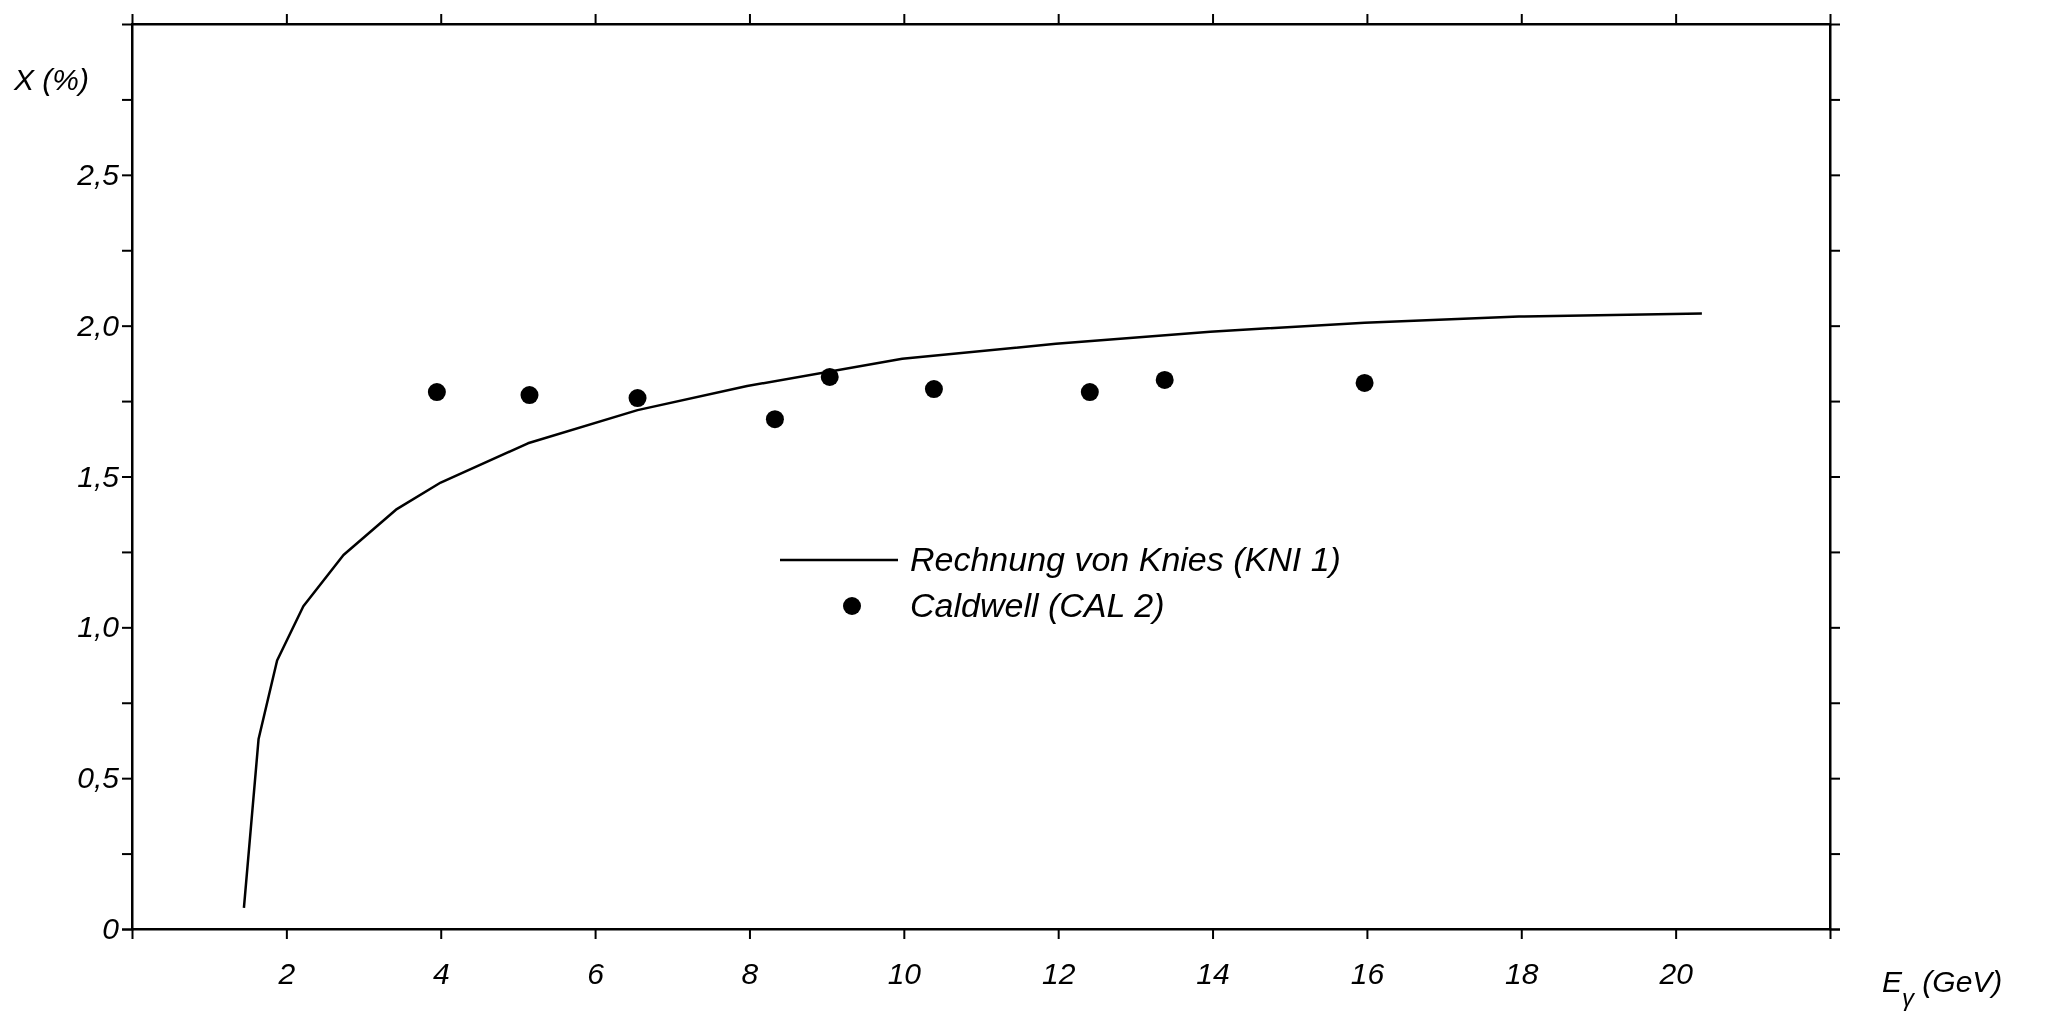  Describe the element at coordinates (98, 476) in the screenshot. I see `y-tick-label: 1,5` at that location.